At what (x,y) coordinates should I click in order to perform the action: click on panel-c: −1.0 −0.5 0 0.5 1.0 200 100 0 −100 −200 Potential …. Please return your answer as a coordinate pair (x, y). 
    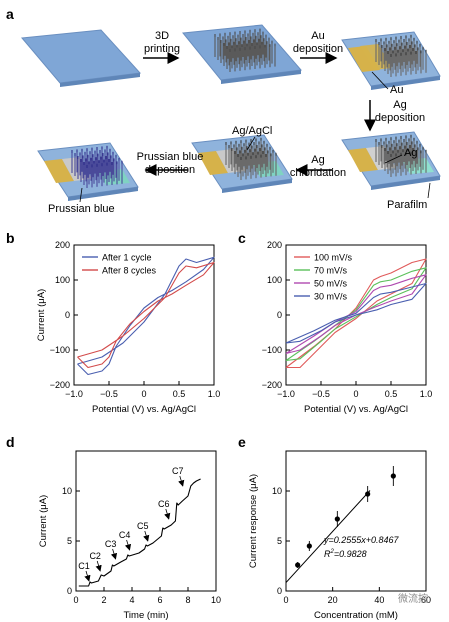
    Looking at the image, I should click on (347, 327).